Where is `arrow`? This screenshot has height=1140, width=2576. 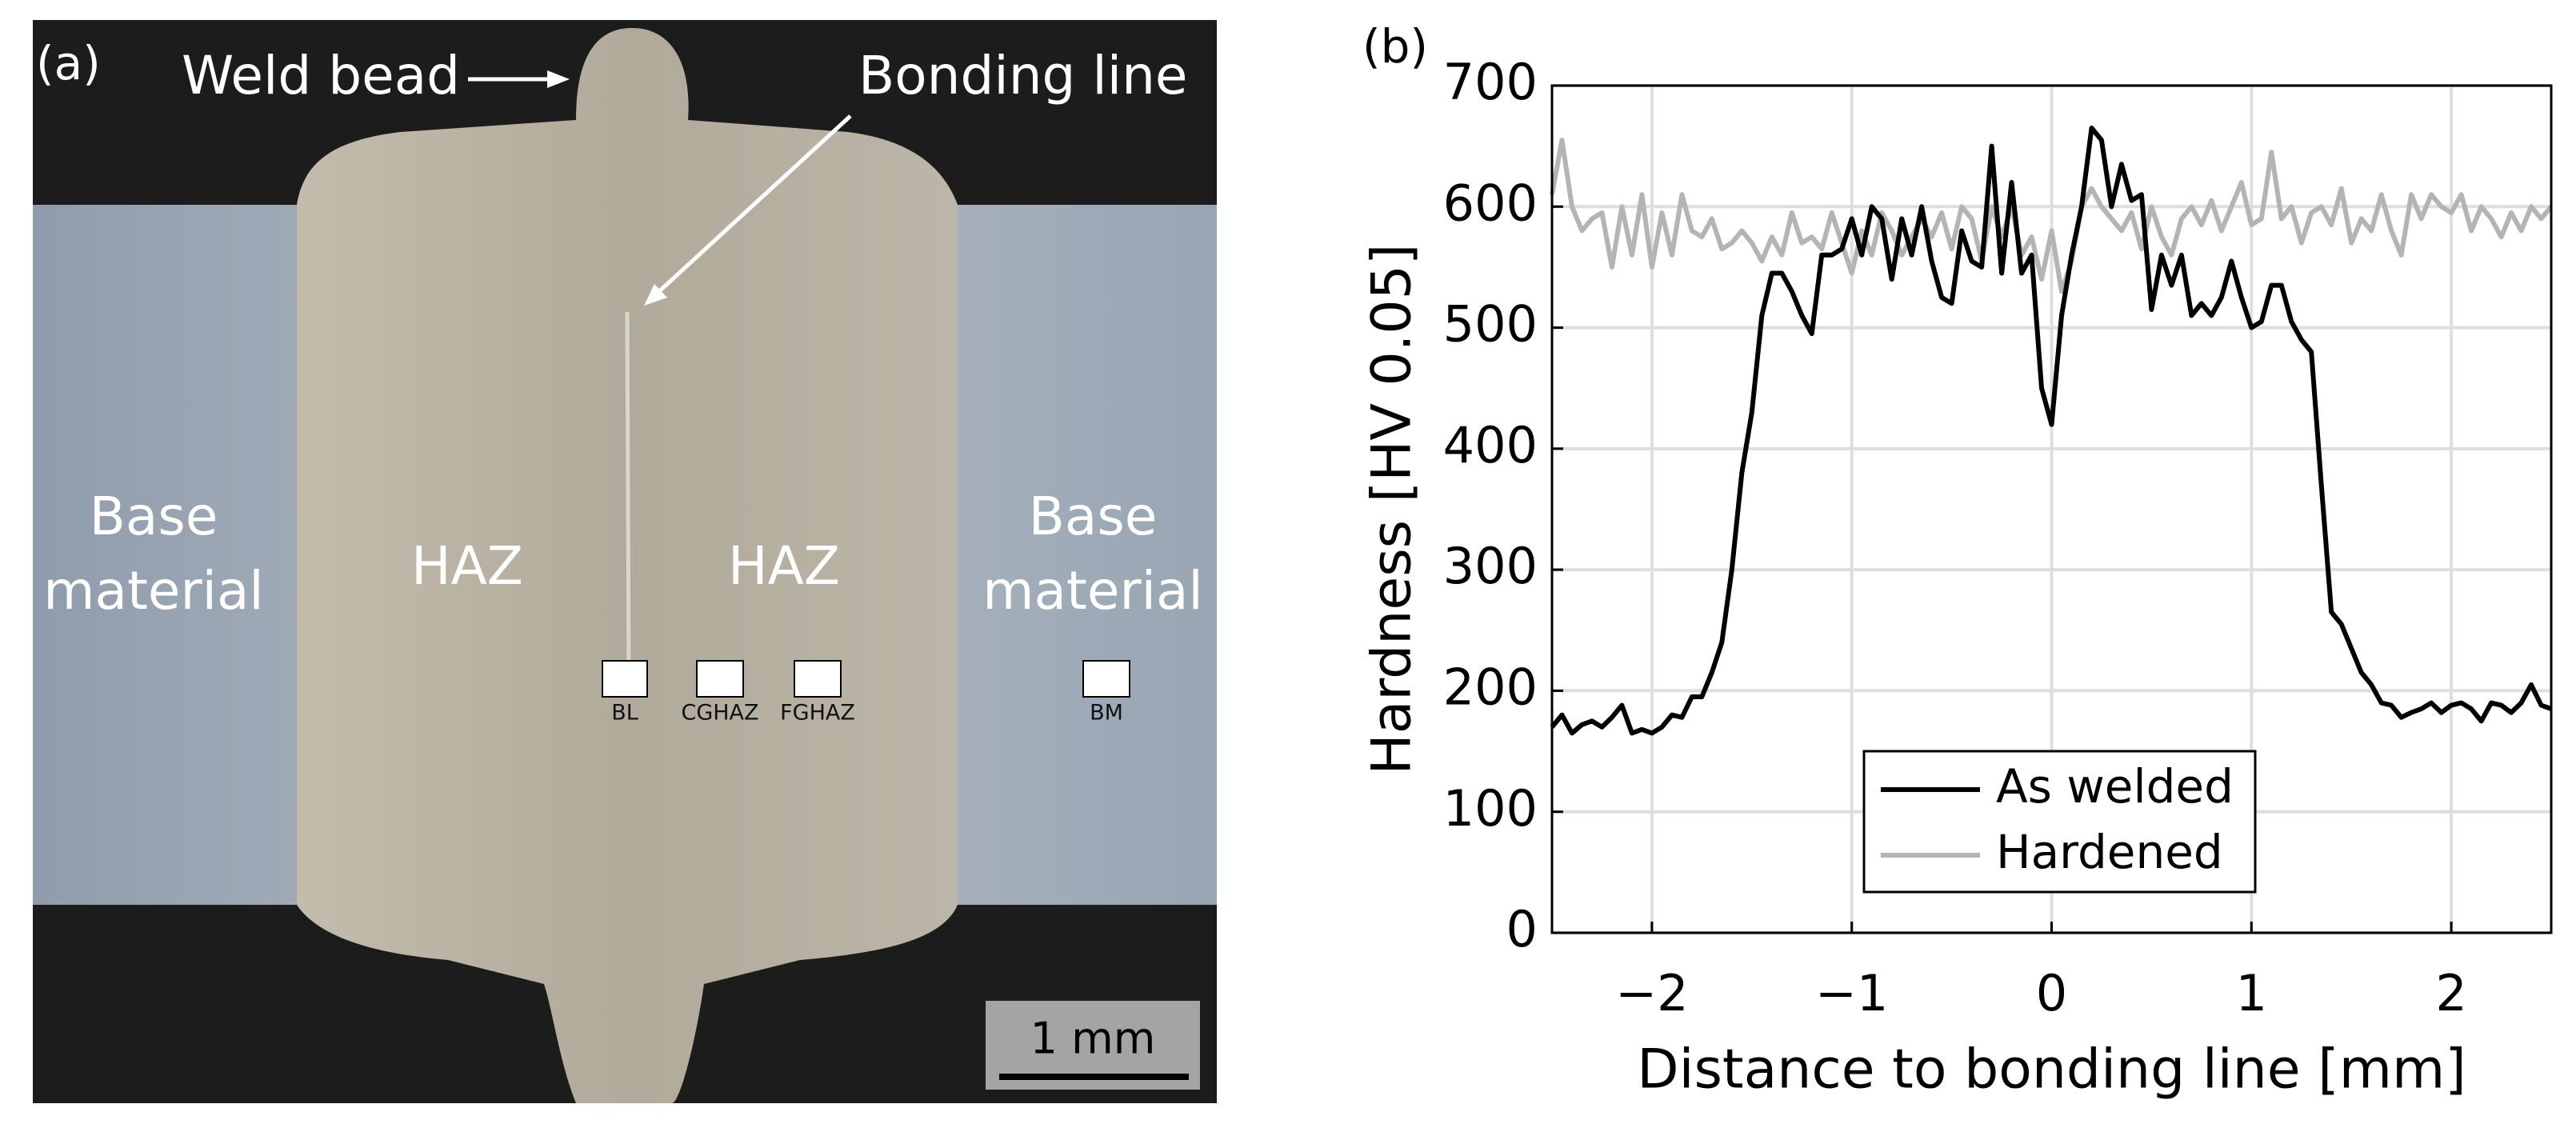 arrow is located at coordinates (754, 204).